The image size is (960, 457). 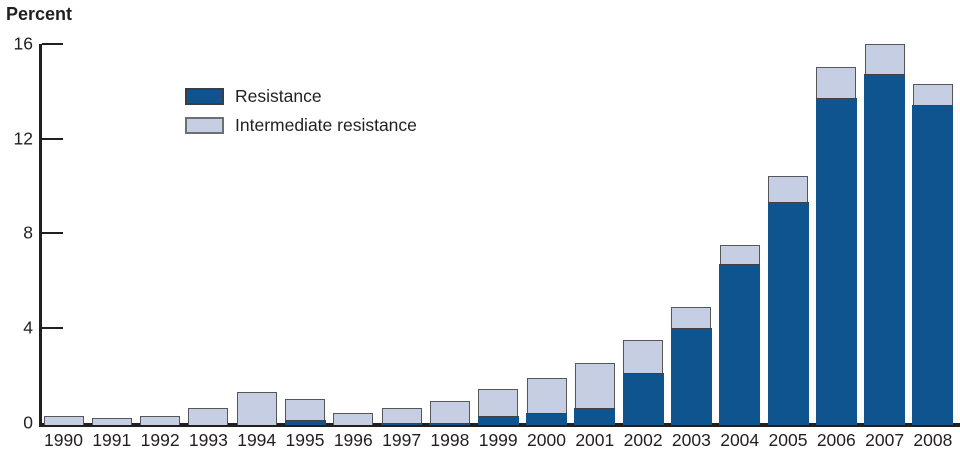 I want to click on bar-intermediate-resistance-2008, so click(x=933, y=254).